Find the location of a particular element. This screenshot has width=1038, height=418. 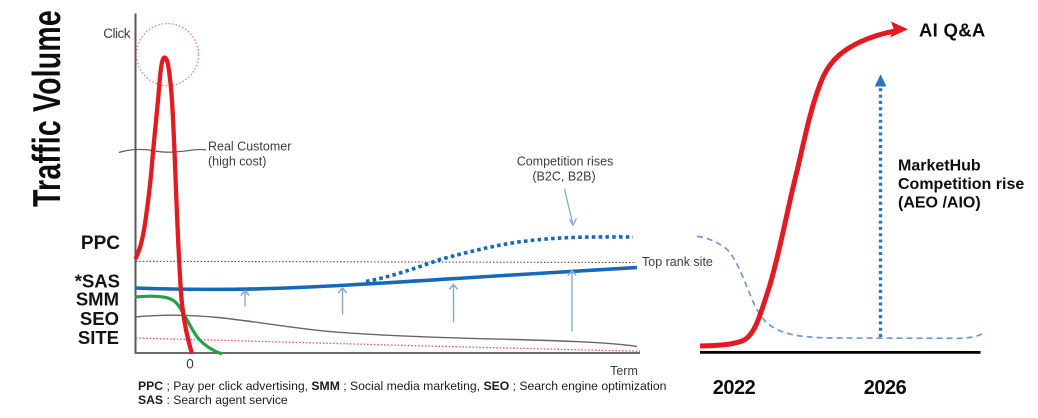

svg-text: MarketHub is located at coordinates (939, 166).